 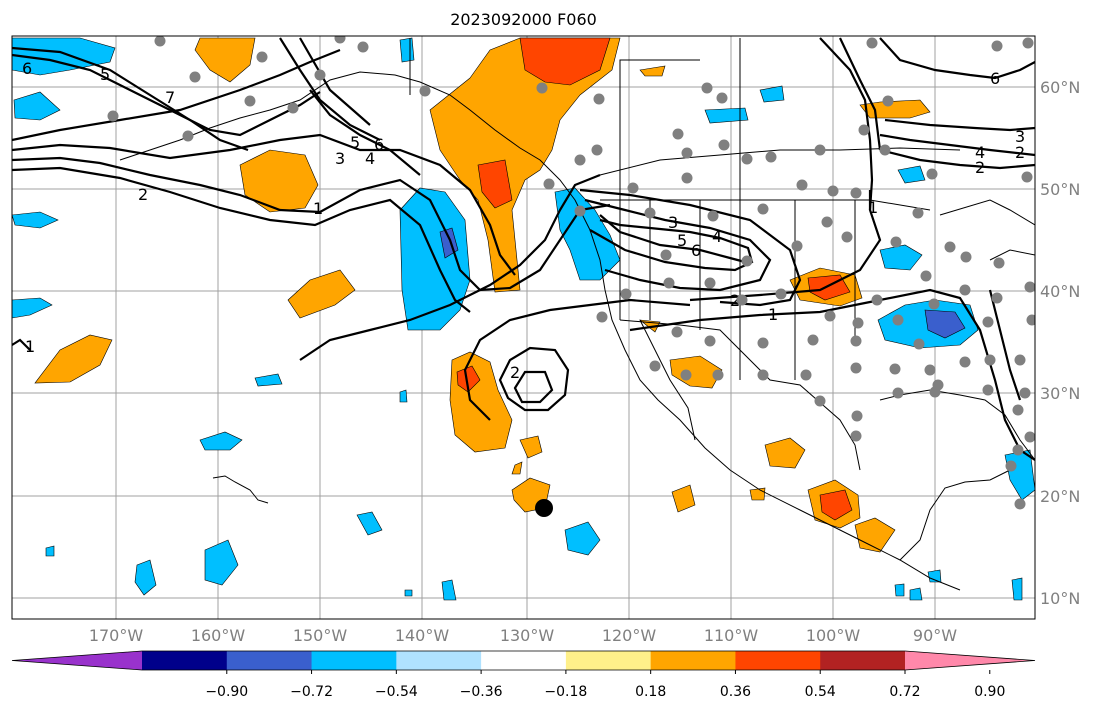 What do you see at coordinates (544, 508) in the screenshot?
I see `storm-position-marker` at bounding box center [544, 508].